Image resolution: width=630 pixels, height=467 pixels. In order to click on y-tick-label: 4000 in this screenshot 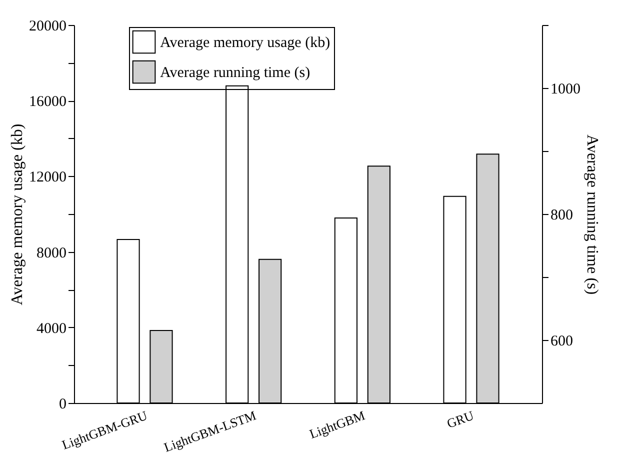, I will do `click(51, 328)`.